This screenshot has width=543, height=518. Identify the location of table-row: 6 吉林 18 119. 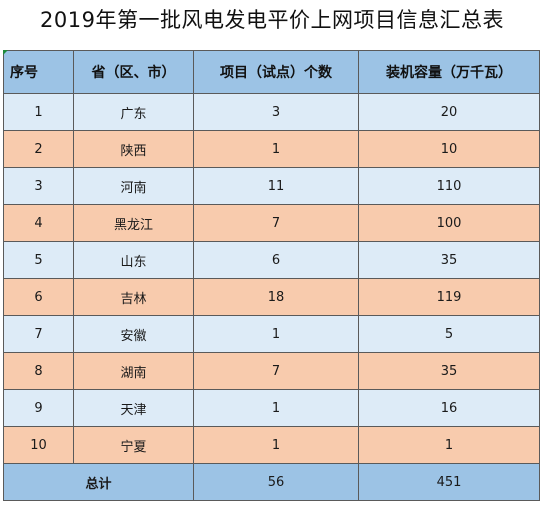
(271, 297).